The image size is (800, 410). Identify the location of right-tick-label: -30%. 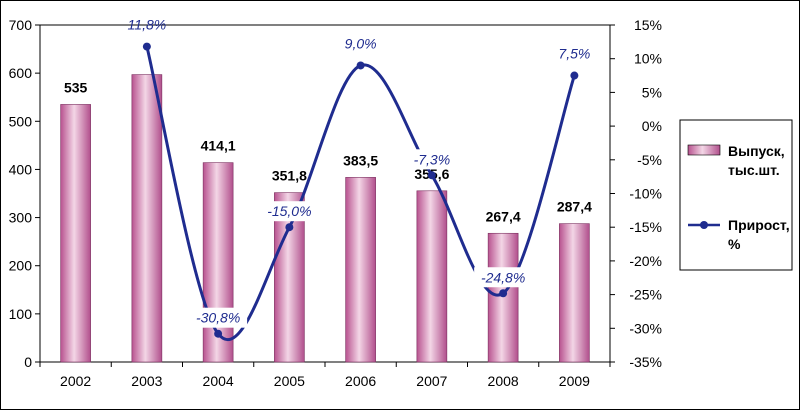
(645, 328).